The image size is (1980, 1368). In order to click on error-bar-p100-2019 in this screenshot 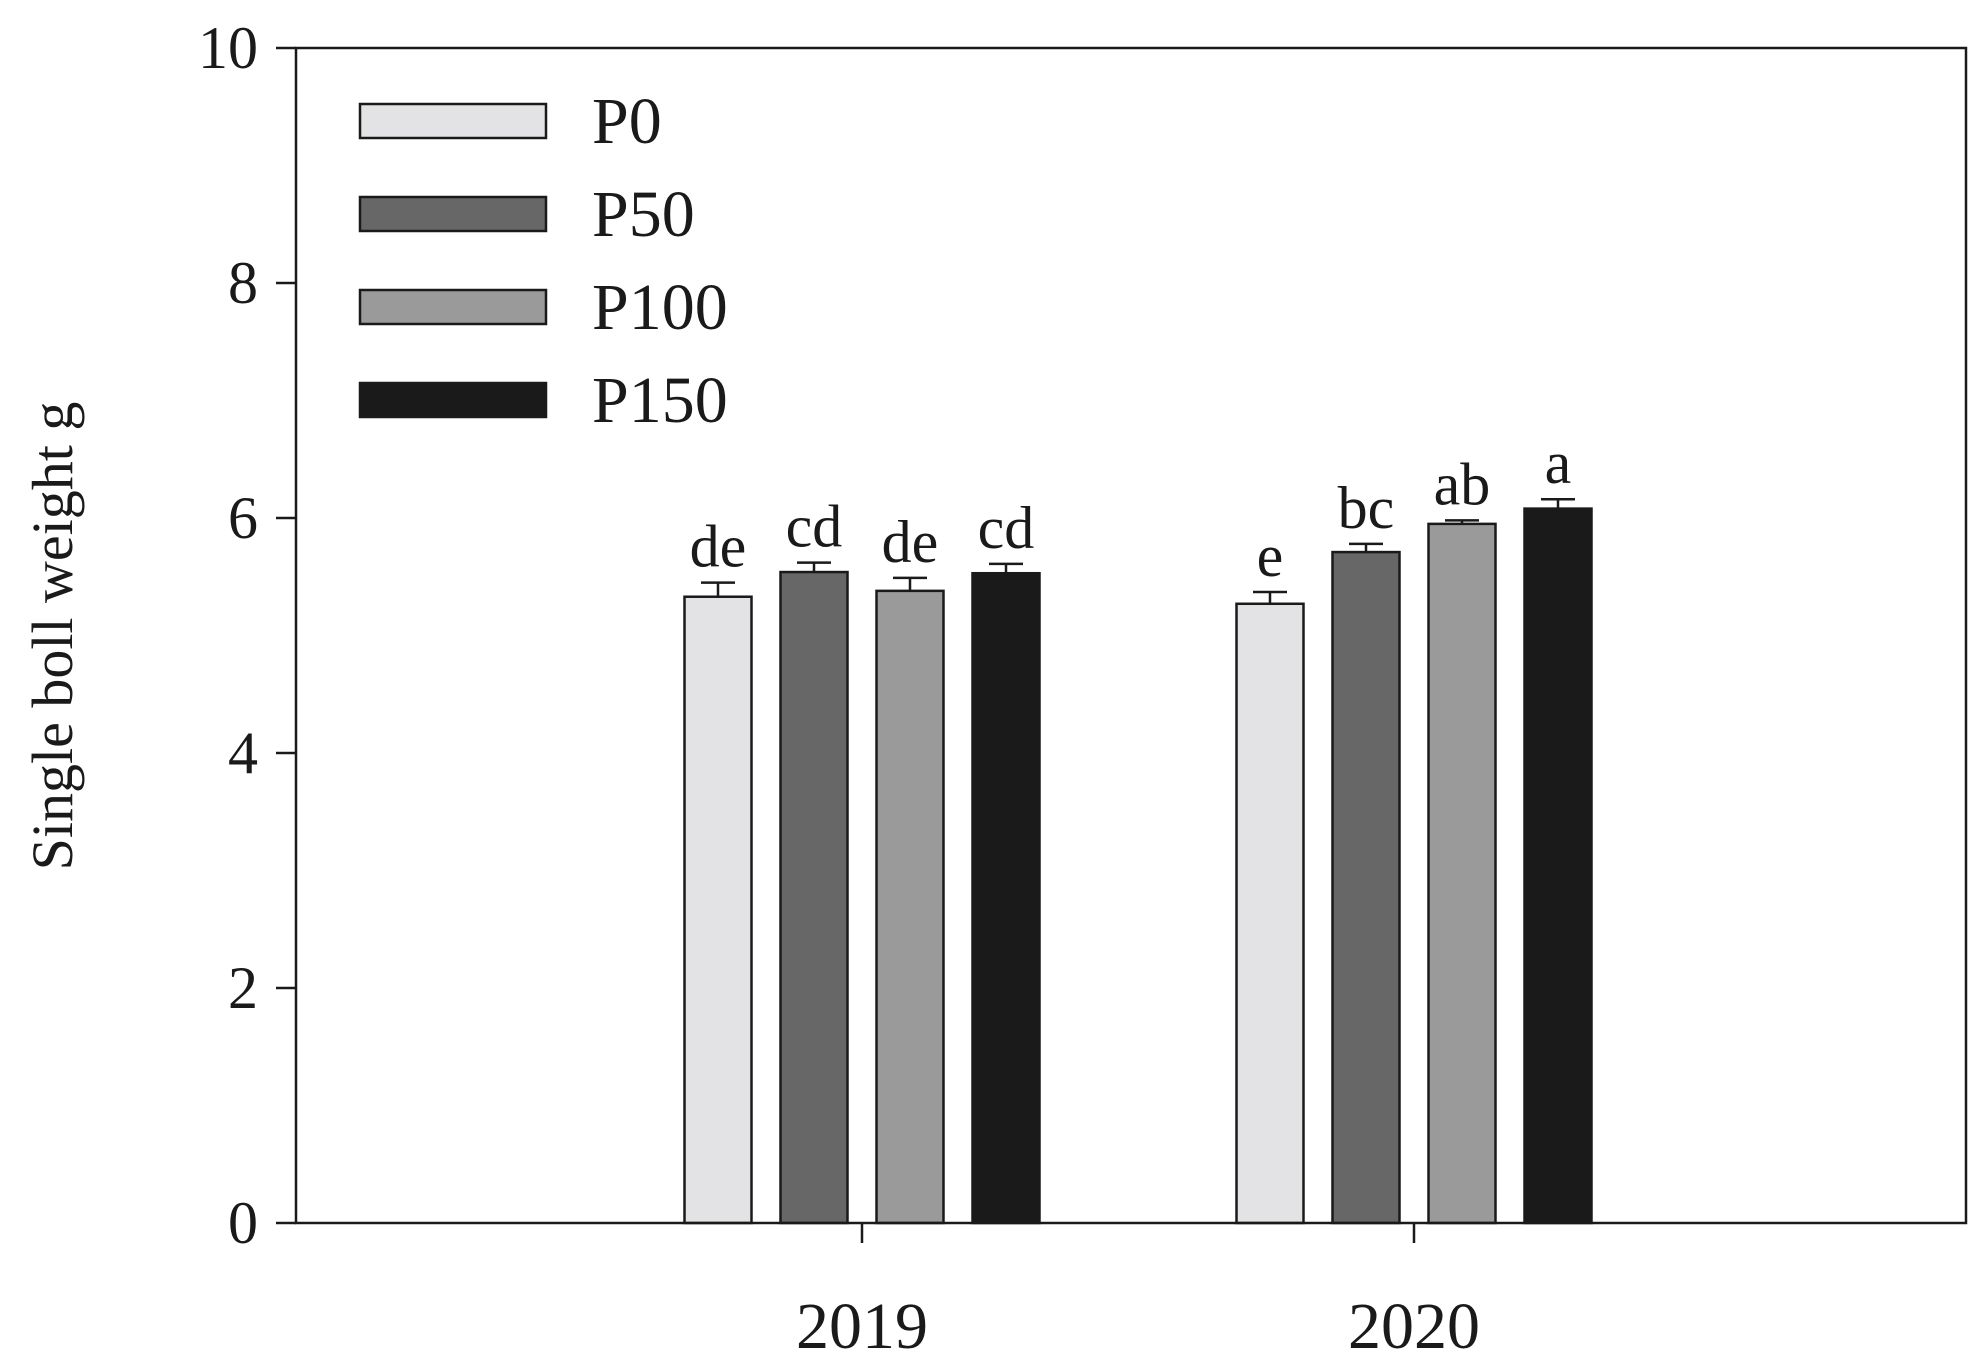, I will do `click(910, 583)`.